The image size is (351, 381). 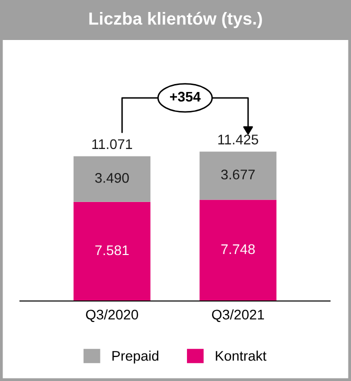 I want to click on total-label: 11.071, so click(x=112, y=144).